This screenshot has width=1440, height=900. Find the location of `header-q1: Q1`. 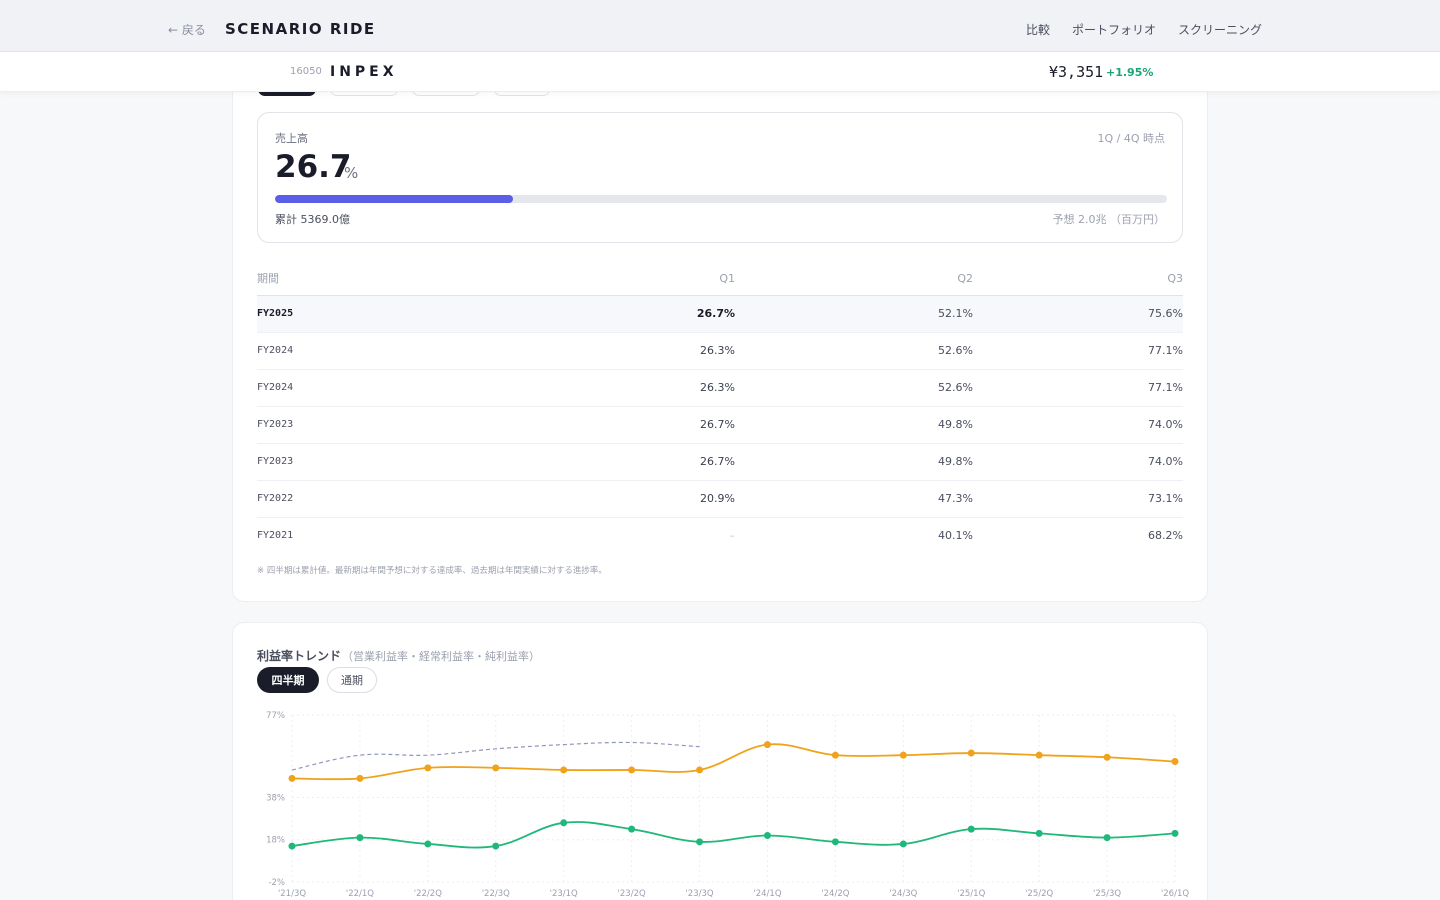

header-q1: Q1 is located at coordinates (621, 279).